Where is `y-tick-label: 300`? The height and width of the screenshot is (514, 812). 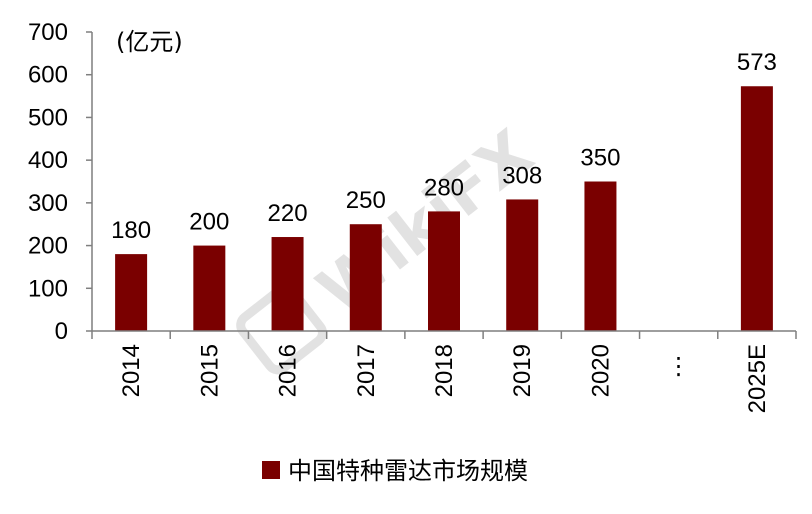 y-tick-label: 300 is located at coordinates (48, 203).